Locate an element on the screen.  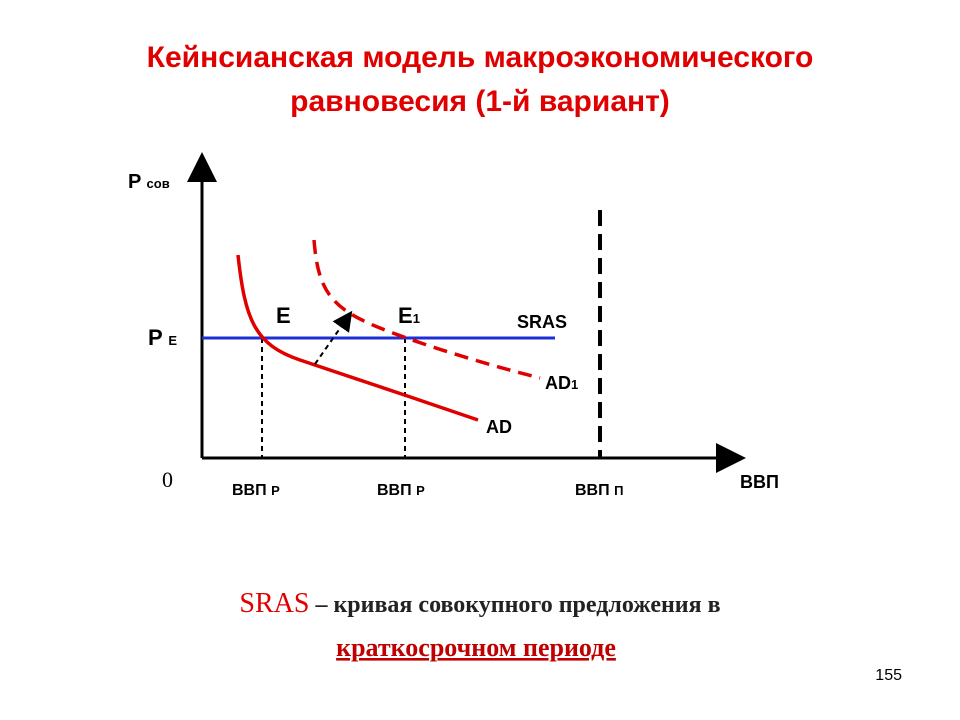
point-label: E1 is located at coordinates (409, 315).